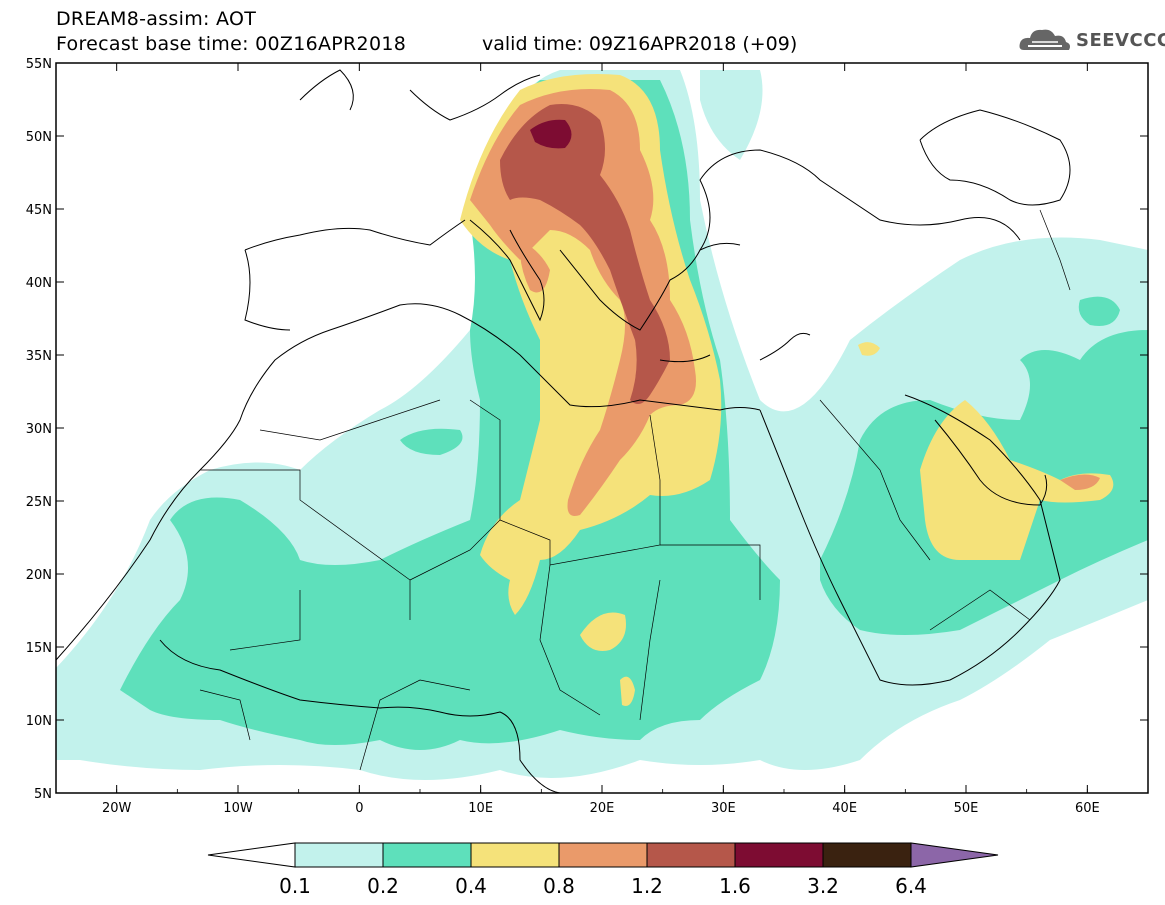 The height and width of the screenshot is (905, 1165). Describe the element at coordinates (383, 886) in the screenshot. I see `colorbar-label: 0.2` at that location.